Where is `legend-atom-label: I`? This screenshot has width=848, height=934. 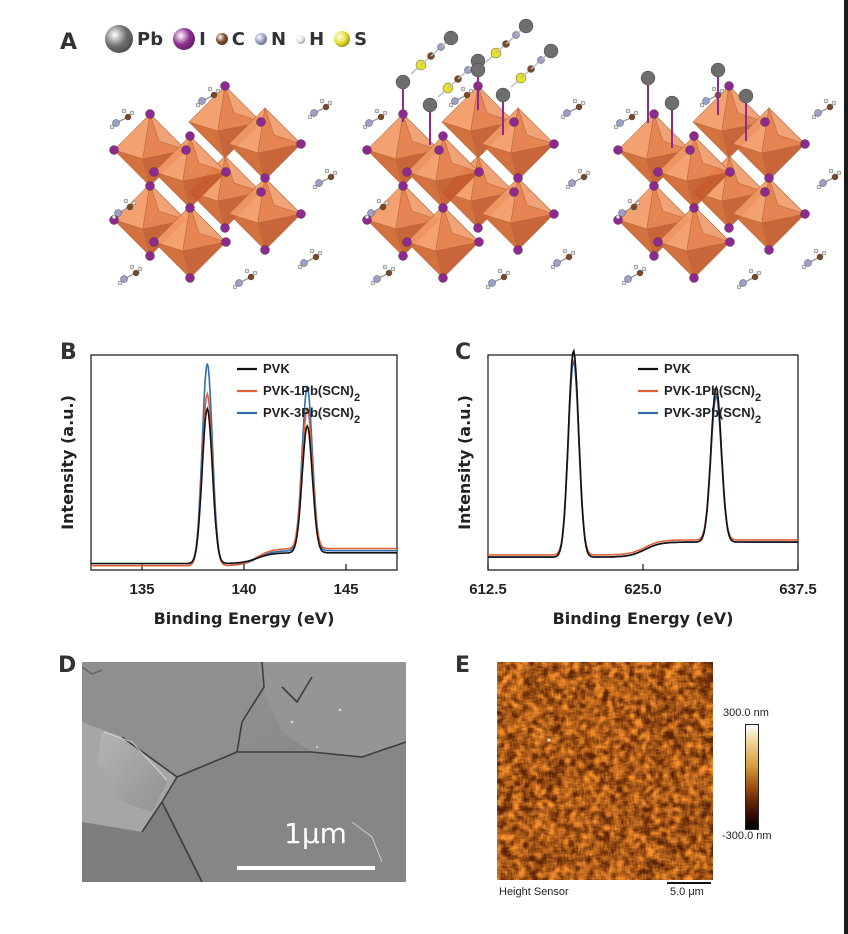
legend-atom-label: I is located at coordinates (202, 39).